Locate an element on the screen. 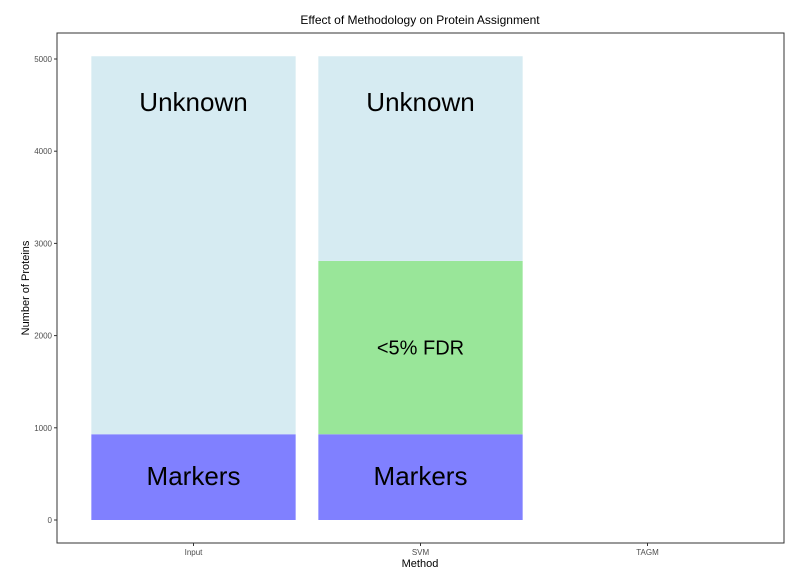 The image size is (798, 567). y-tick-label: 0 is located at coordinates (50, 520).